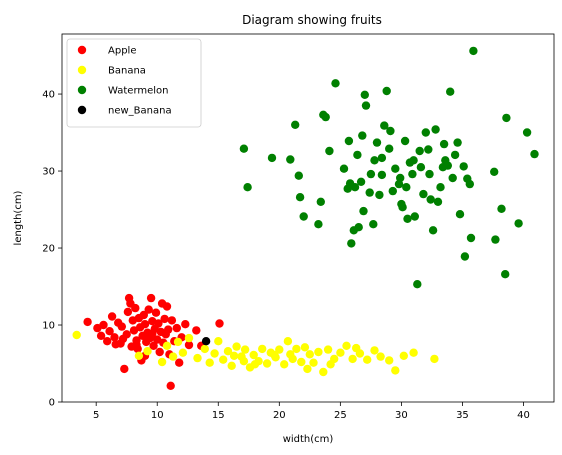  I want to click on x-tick-label: 40, so click(523, 415).